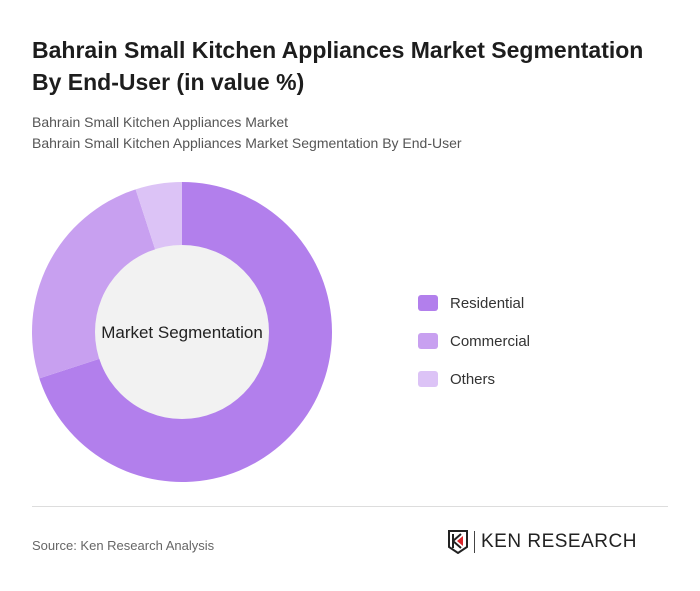  I want to click on center-label: Market Segmentation, so click(182, 332).